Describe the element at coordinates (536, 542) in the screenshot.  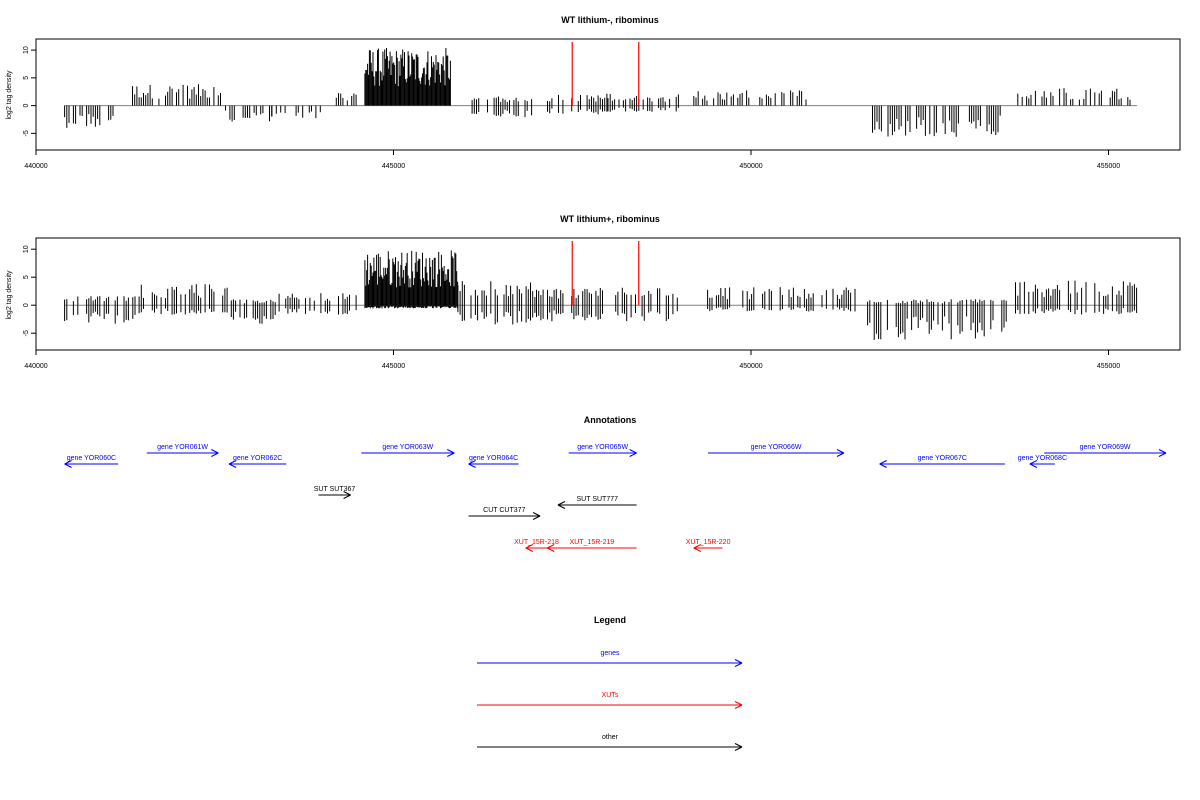
I see `annotation-label: XUT_15R-218` at that location.